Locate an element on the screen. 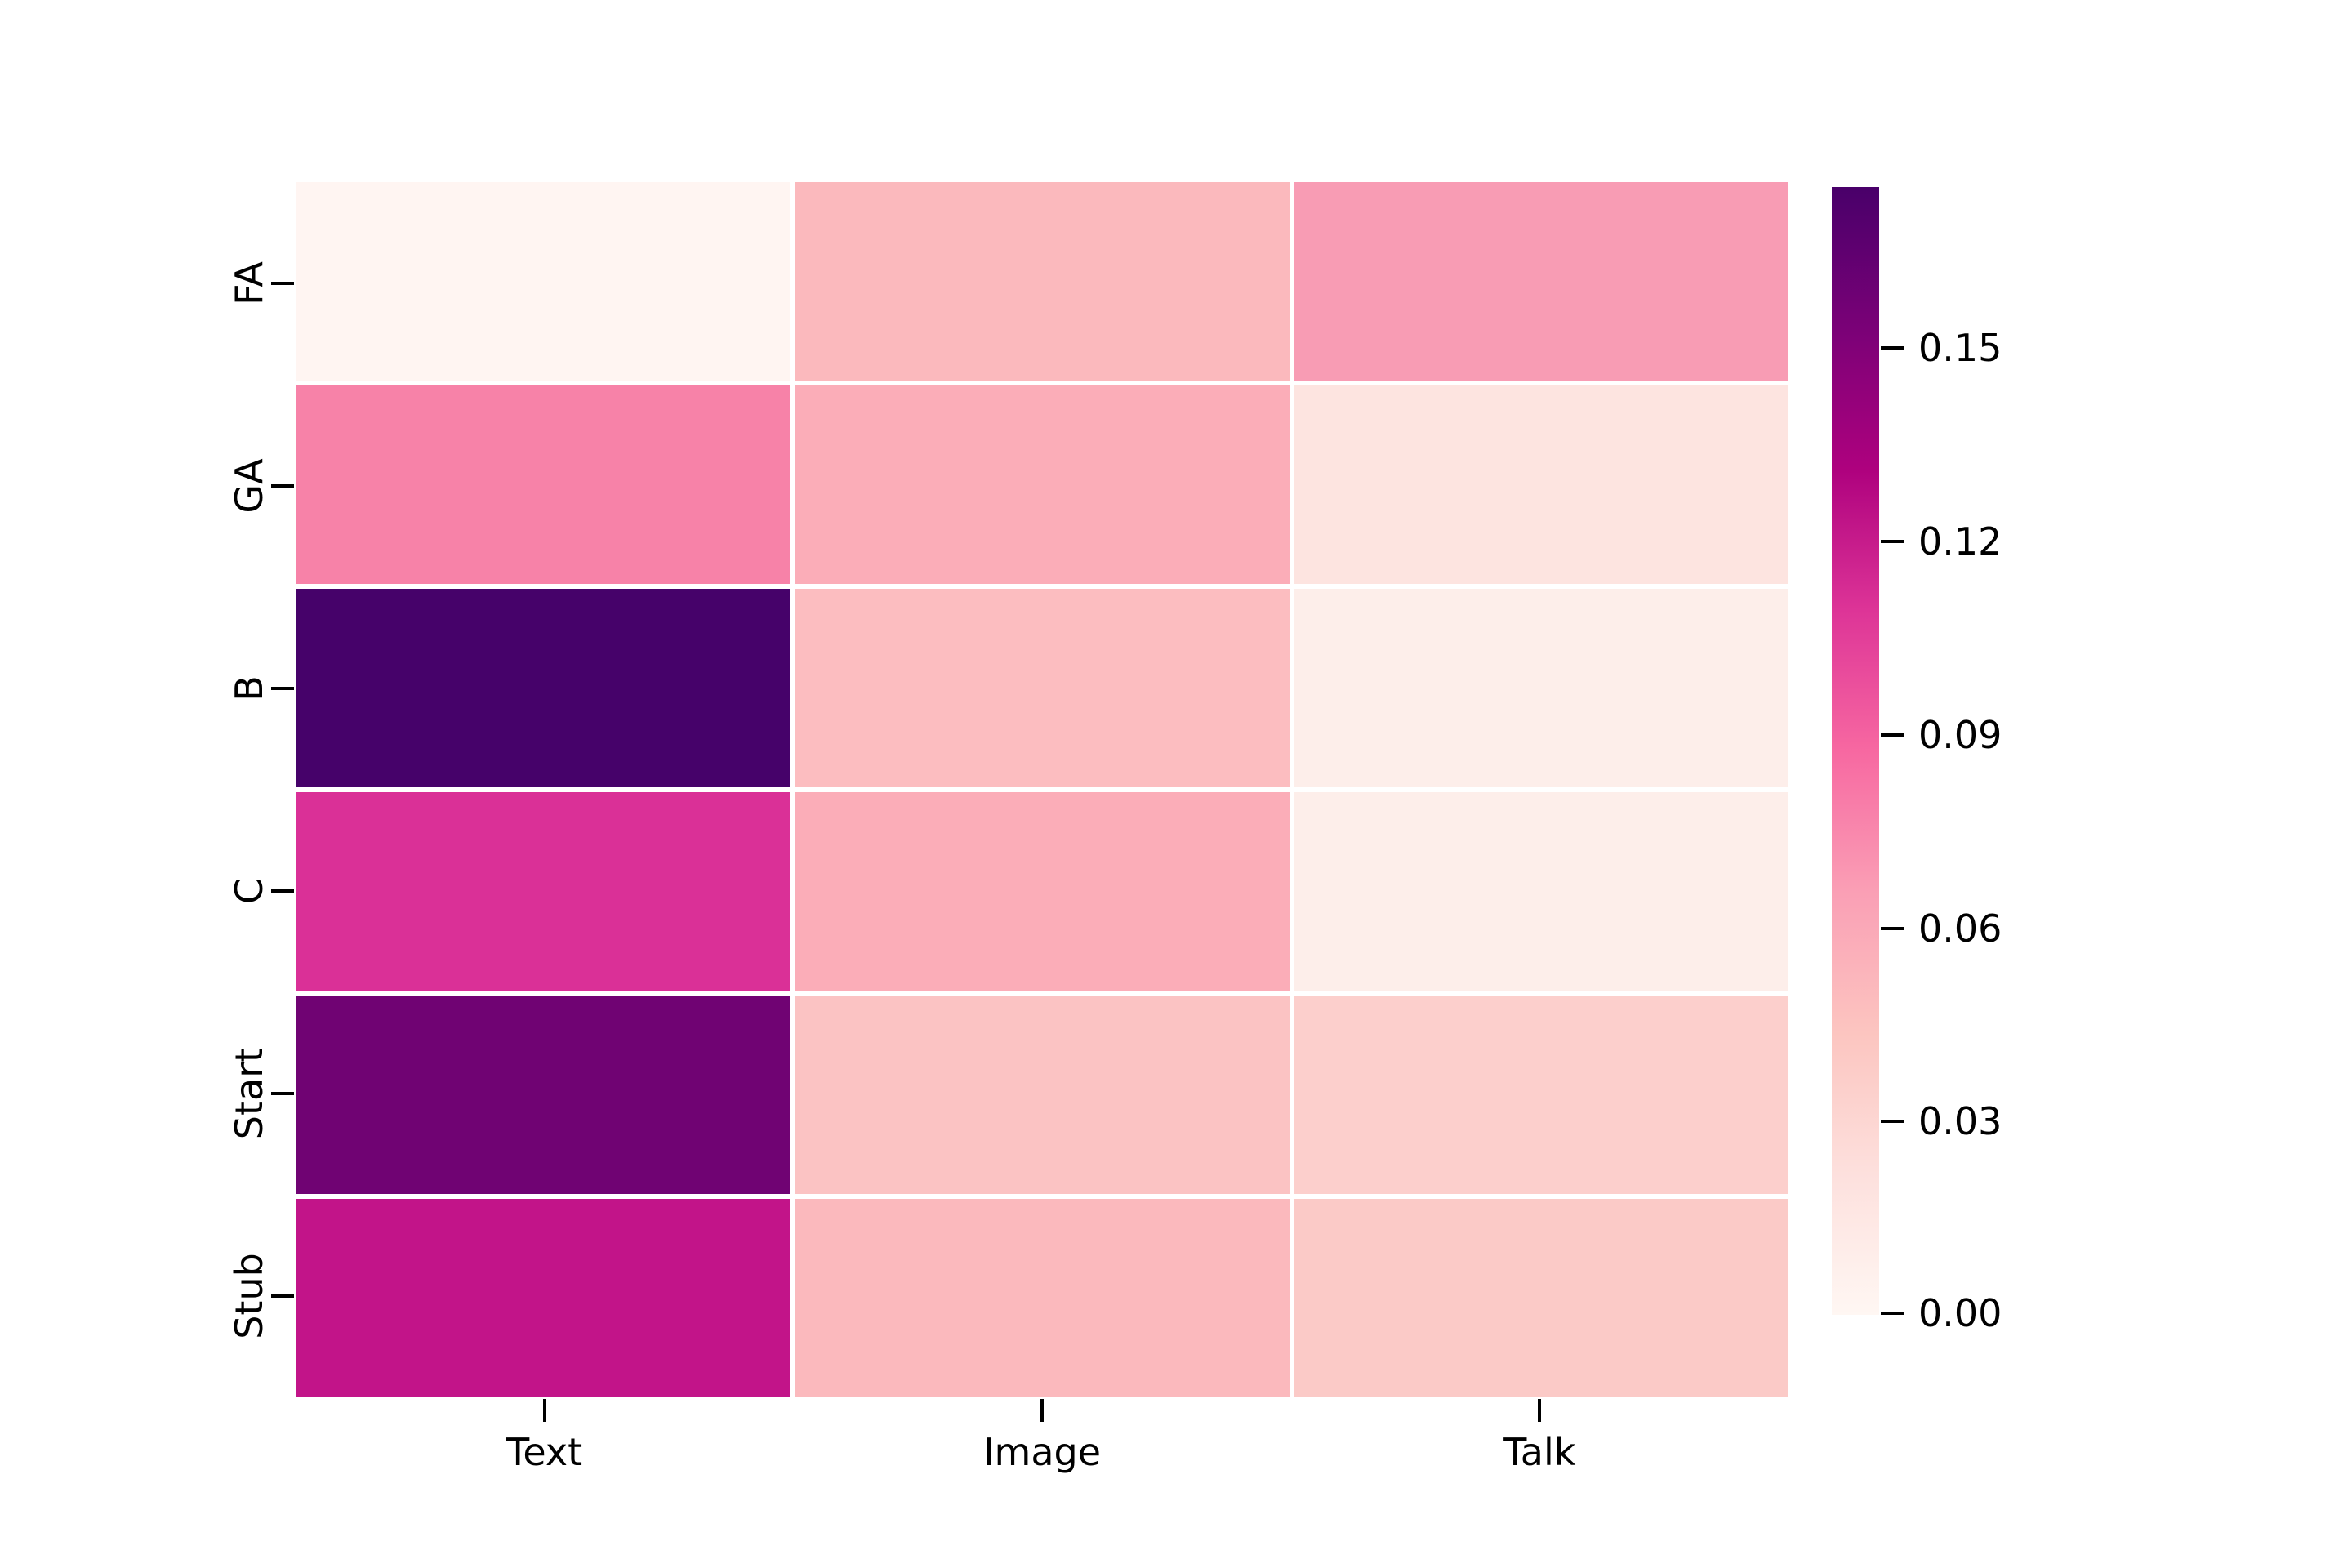 The height and width of the screenshot is (1568, 2352). colorbar is located at coordinates (1855, 751).